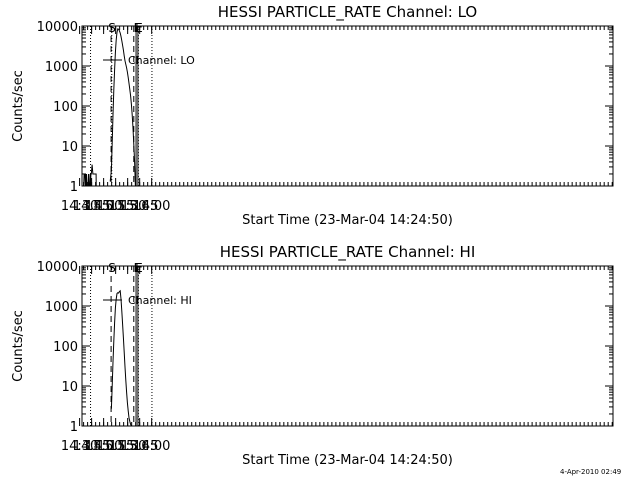 The image size is (640, 480). What do you see at coordinates (591, 472) in the screenshot?
I see `footer-timestamp: 4-Apr-2010 02:49` at bounding box center [591, 472].